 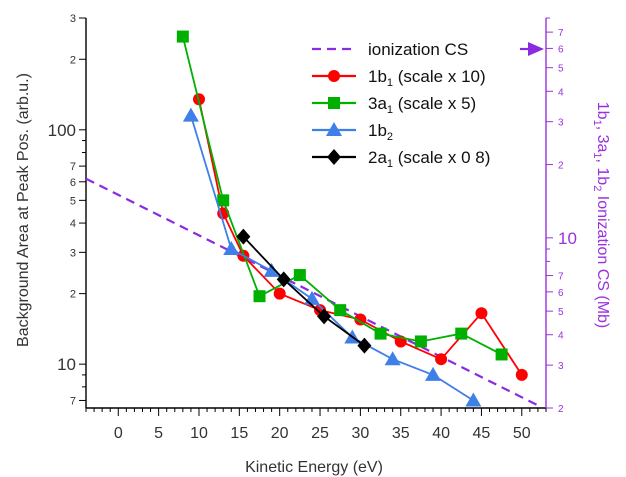 I want to click on y2-axis-label: 1b1, 3a1, 1b2 Ionization CS (Mb), so click(x=601, y=215).